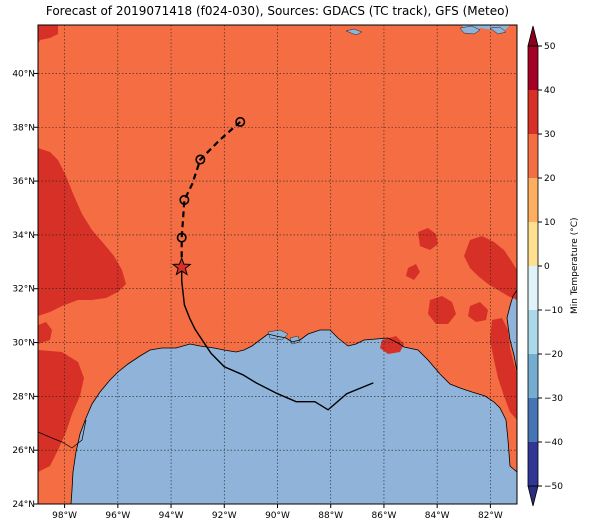  I want to click on colorbar-tick-label: −30, so click(553, 399).